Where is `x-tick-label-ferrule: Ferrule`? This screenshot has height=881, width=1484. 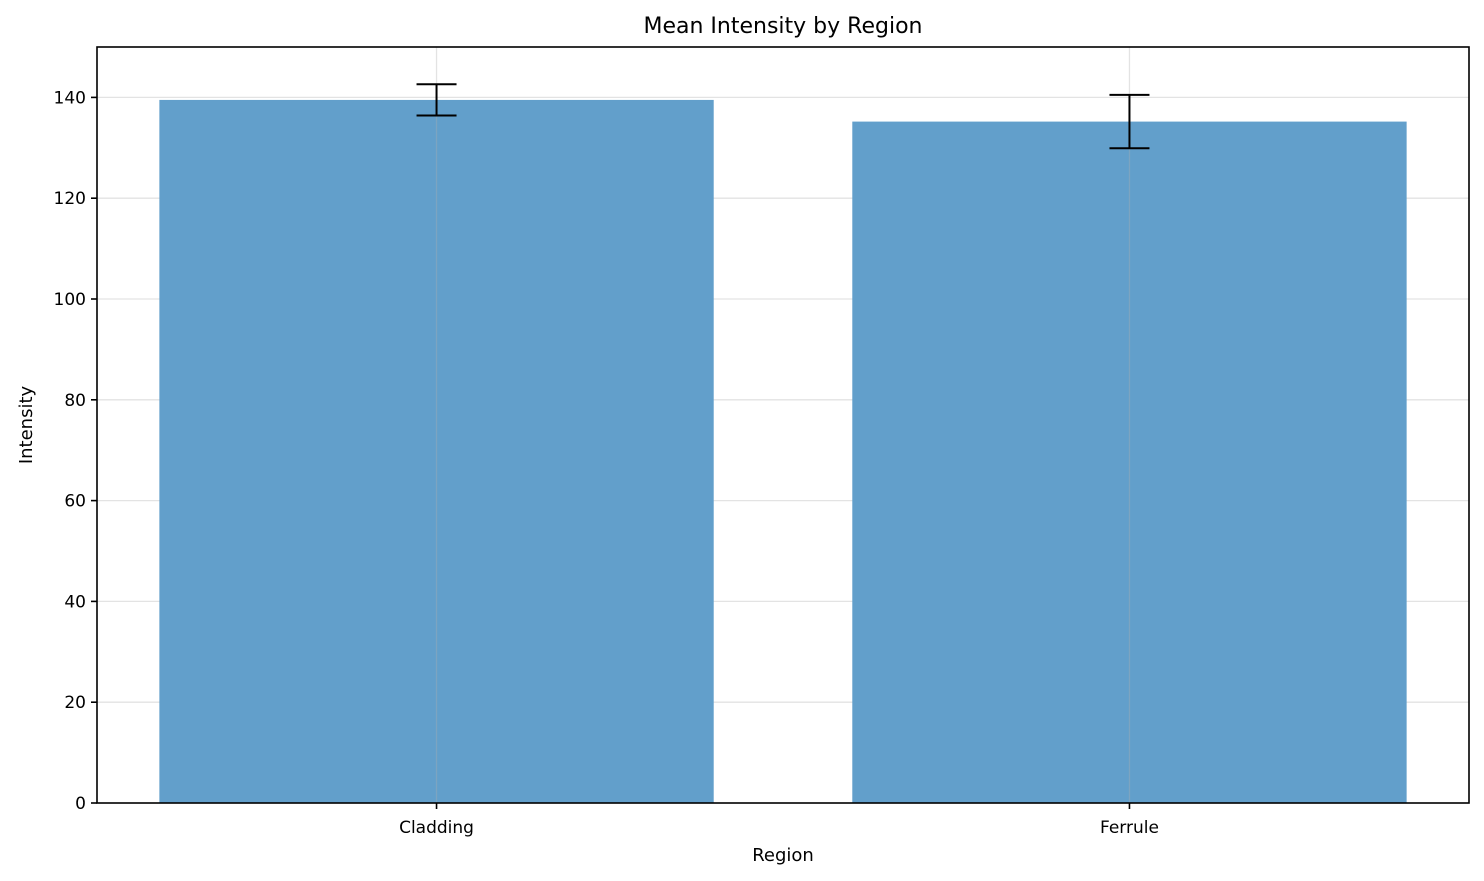
x-tick-label-ferrule: Ferrule is located at coordinates (1129, 828).